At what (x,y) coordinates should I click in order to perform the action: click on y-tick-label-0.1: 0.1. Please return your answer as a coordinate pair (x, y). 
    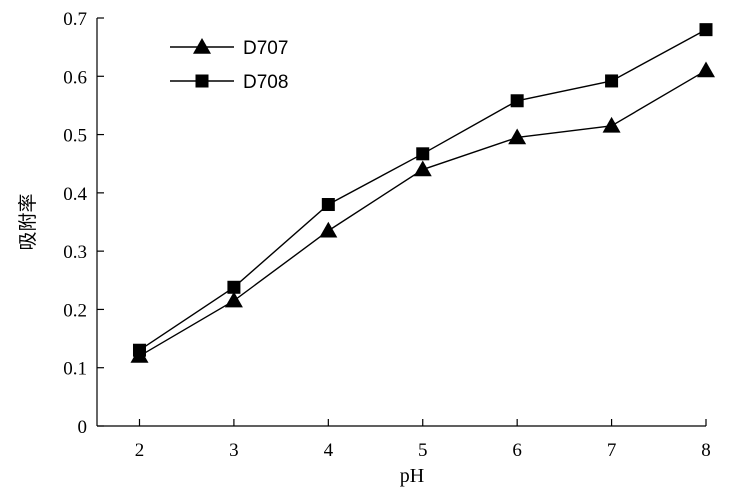
    Looking at the image, I should click on (75, 369).